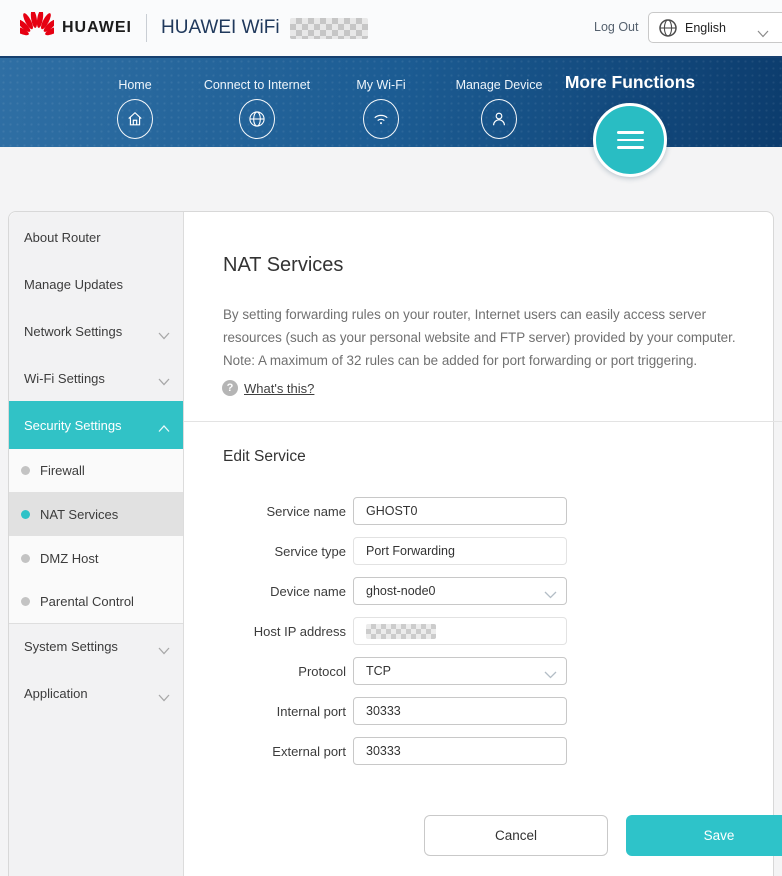 Image resolution: width=782 pixels, height=876 pixels. Describe the element at coordinates (146, 28) in the screenshot. I see `header-divider` at that location.